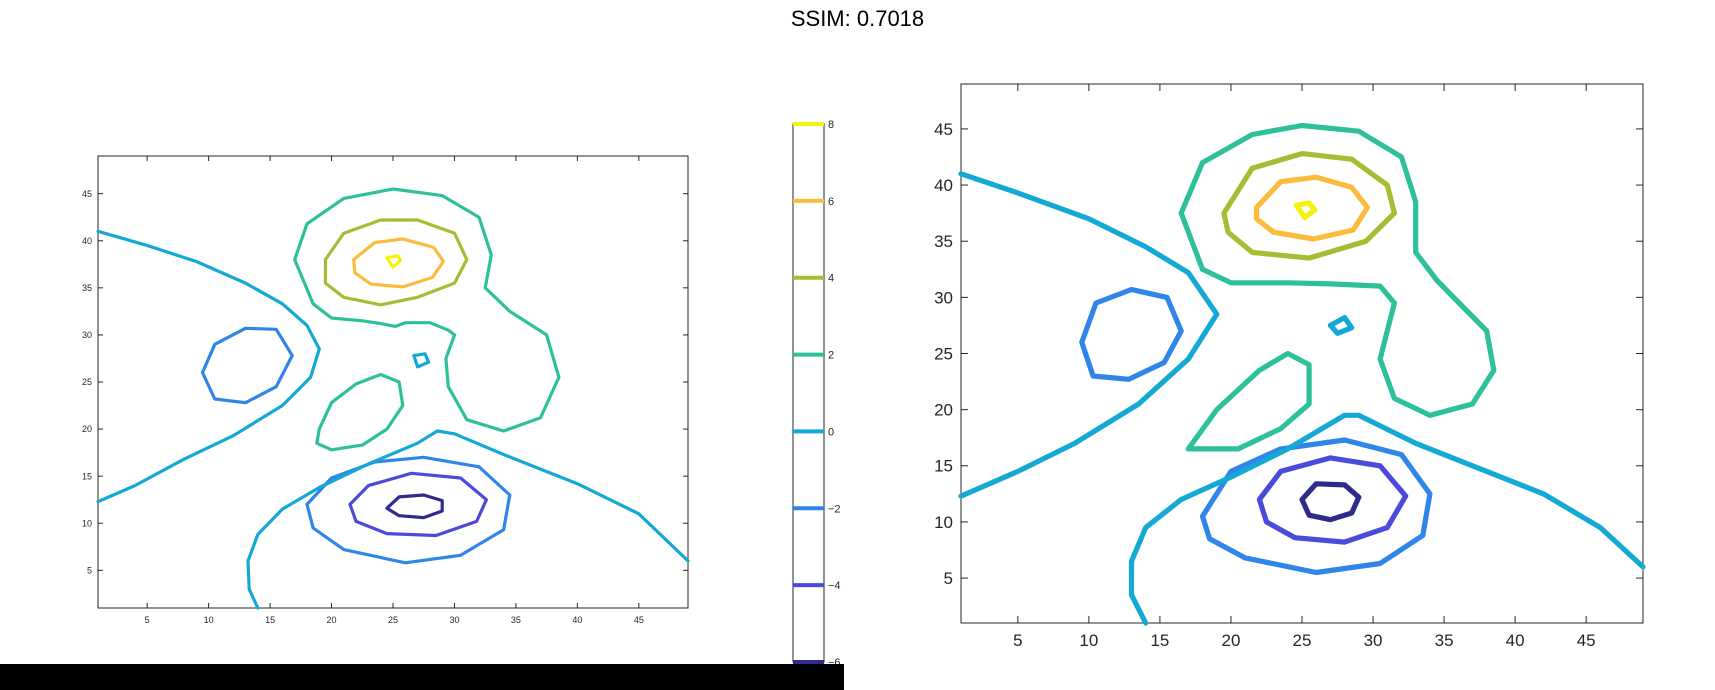  What do you see at coordinates (831, 125) in the screenshot?
I see `colorbar-tick-label: 8` at bounding box center [831, 125].